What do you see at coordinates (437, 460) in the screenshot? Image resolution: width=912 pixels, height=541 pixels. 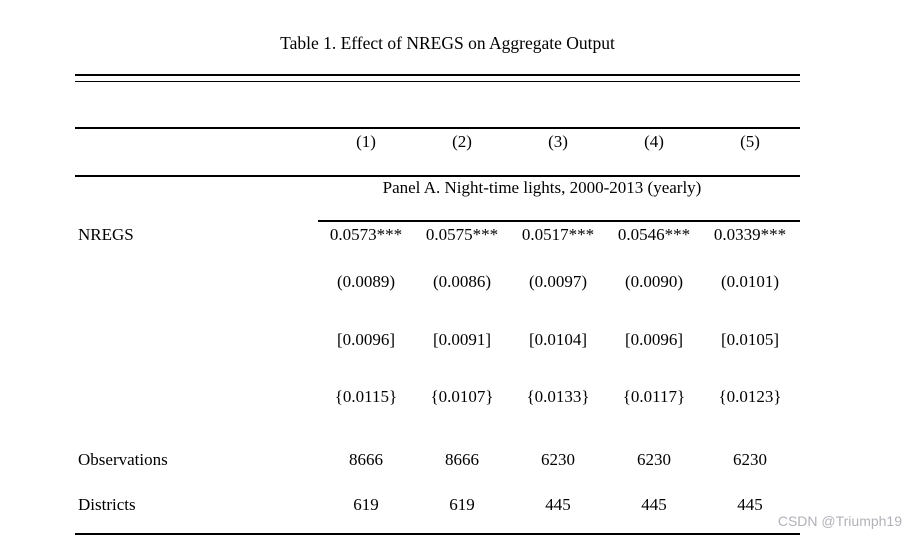 I see `table-row-observations: Observations 8666 8666 6230 6230 6230` at bounding box center [437, 460].